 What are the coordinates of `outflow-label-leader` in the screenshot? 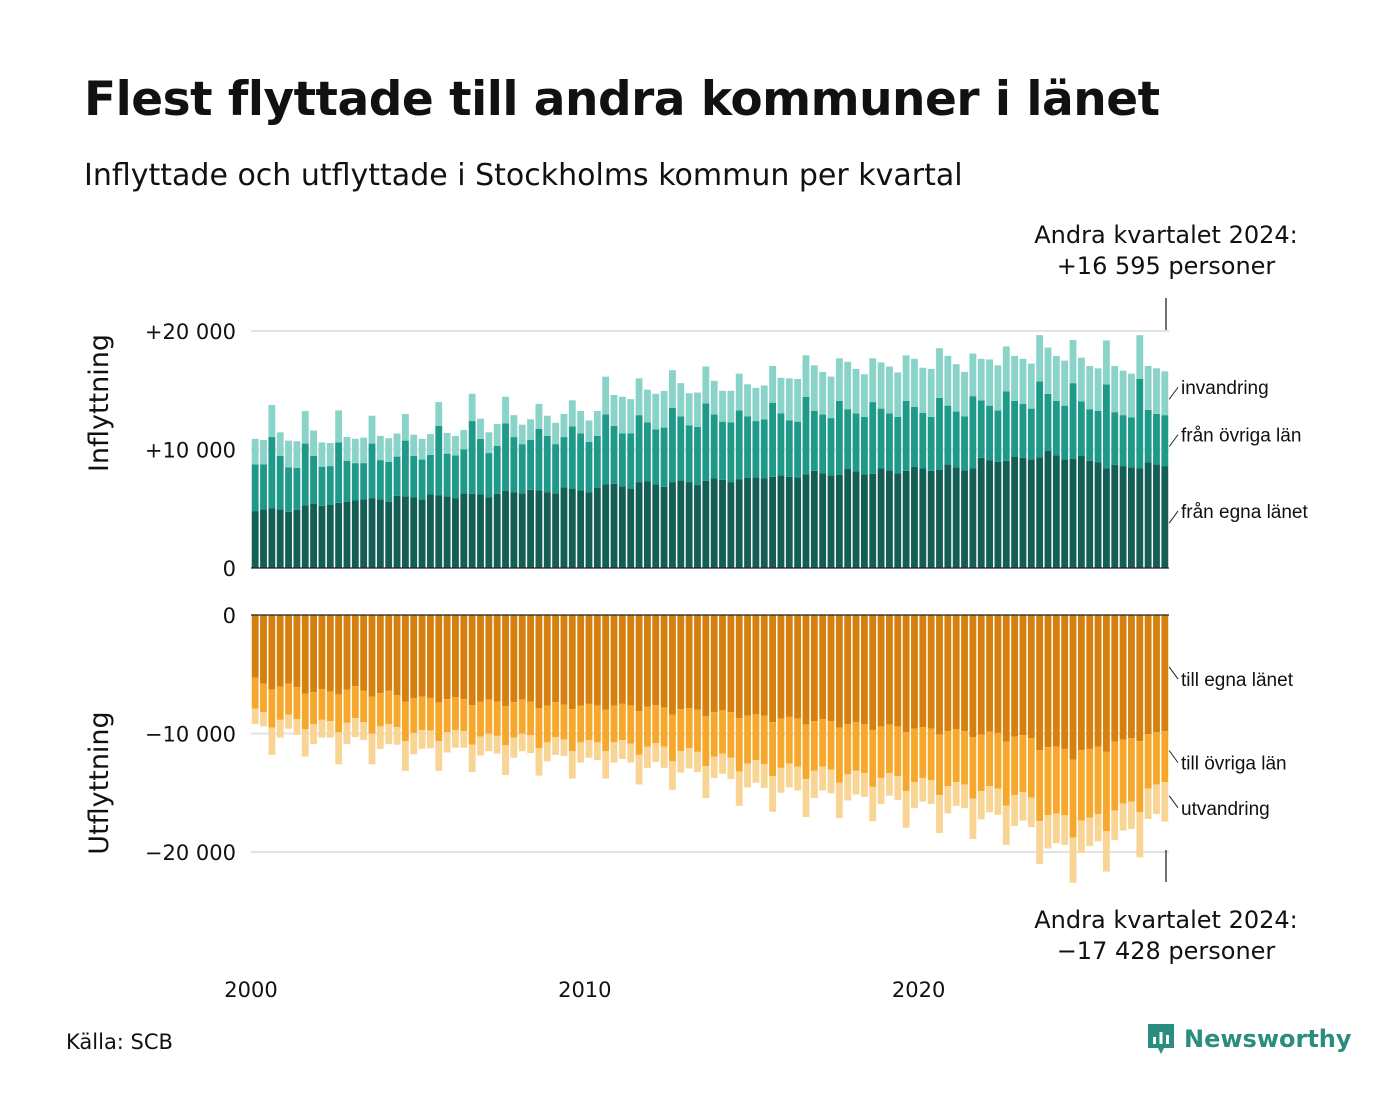 It's located at (1173, 756).